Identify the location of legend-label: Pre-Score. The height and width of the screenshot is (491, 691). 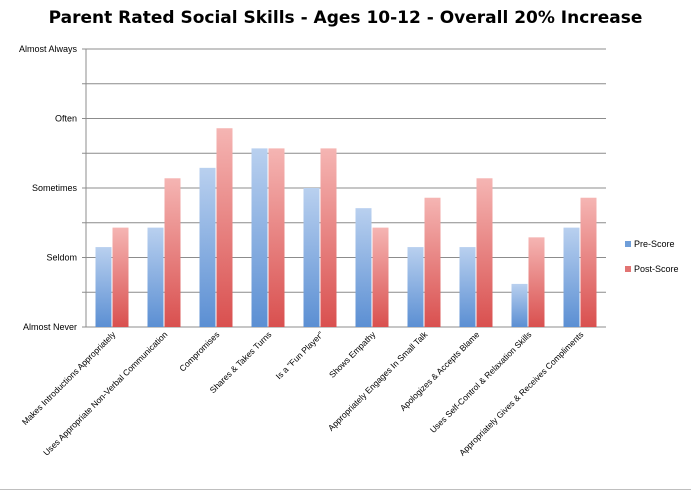
(654, 244).